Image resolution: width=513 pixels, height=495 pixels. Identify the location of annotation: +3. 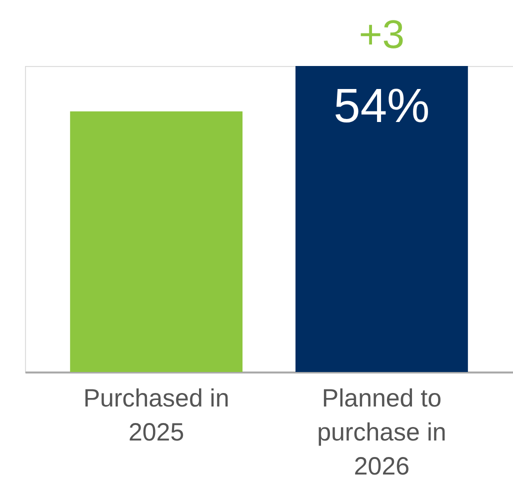
(381, 35).